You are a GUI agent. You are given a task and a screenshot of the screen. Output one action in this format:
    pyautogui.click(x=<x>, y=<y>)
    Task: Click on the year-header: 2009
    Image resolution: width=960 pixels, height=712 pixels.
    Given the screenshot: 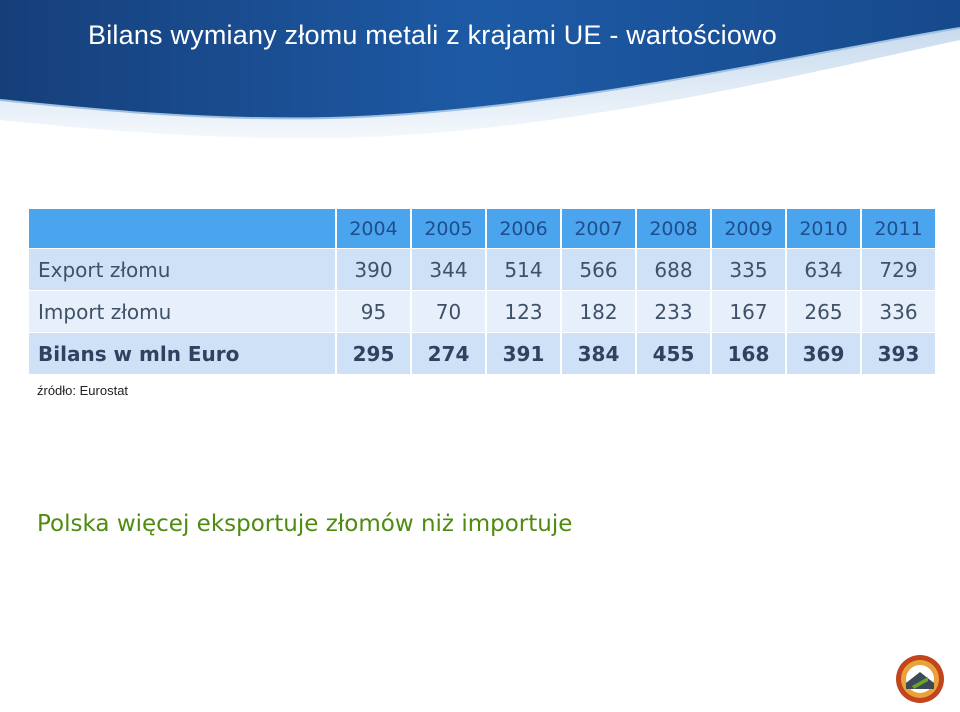 What is the action you would take?
    pyautogui.click(x=748, y=229)
    